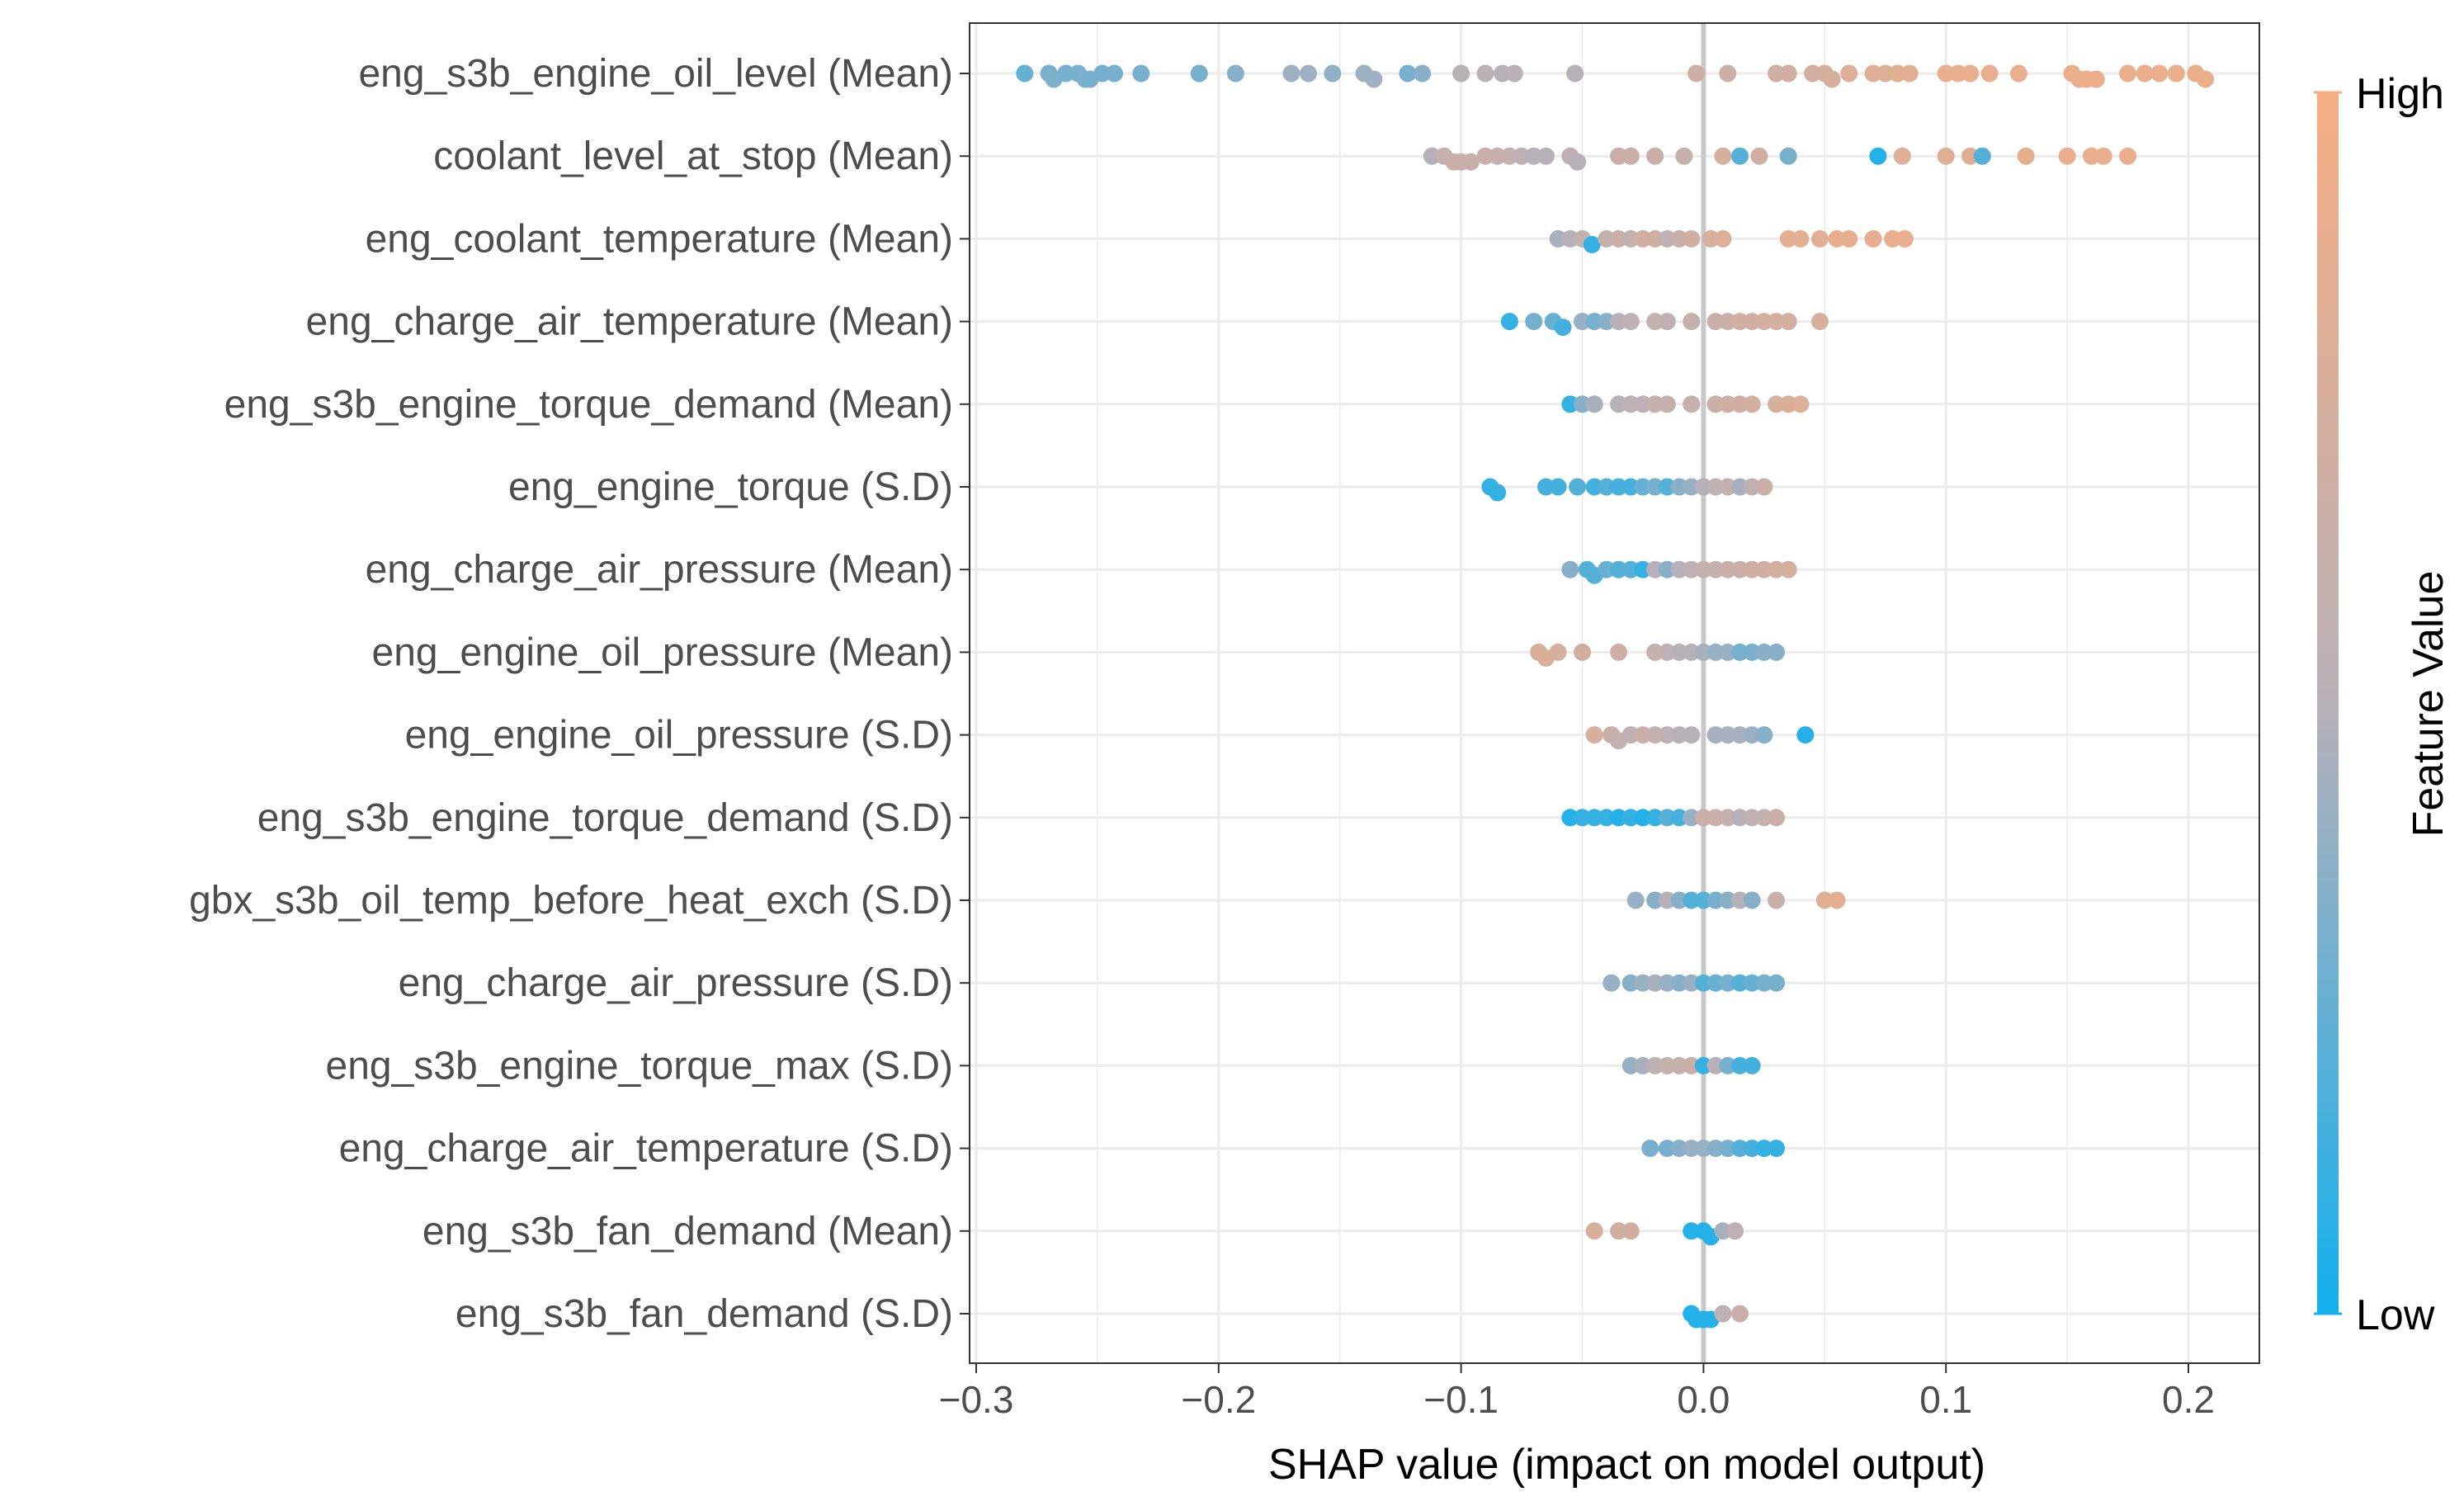 The height and width of the screenshot is (1501, 2464). What do you see at coordinates (1218, 1400) in the screenshot?
I see `x-tick-label: −0.2` at bounding box center [1218, 1400].